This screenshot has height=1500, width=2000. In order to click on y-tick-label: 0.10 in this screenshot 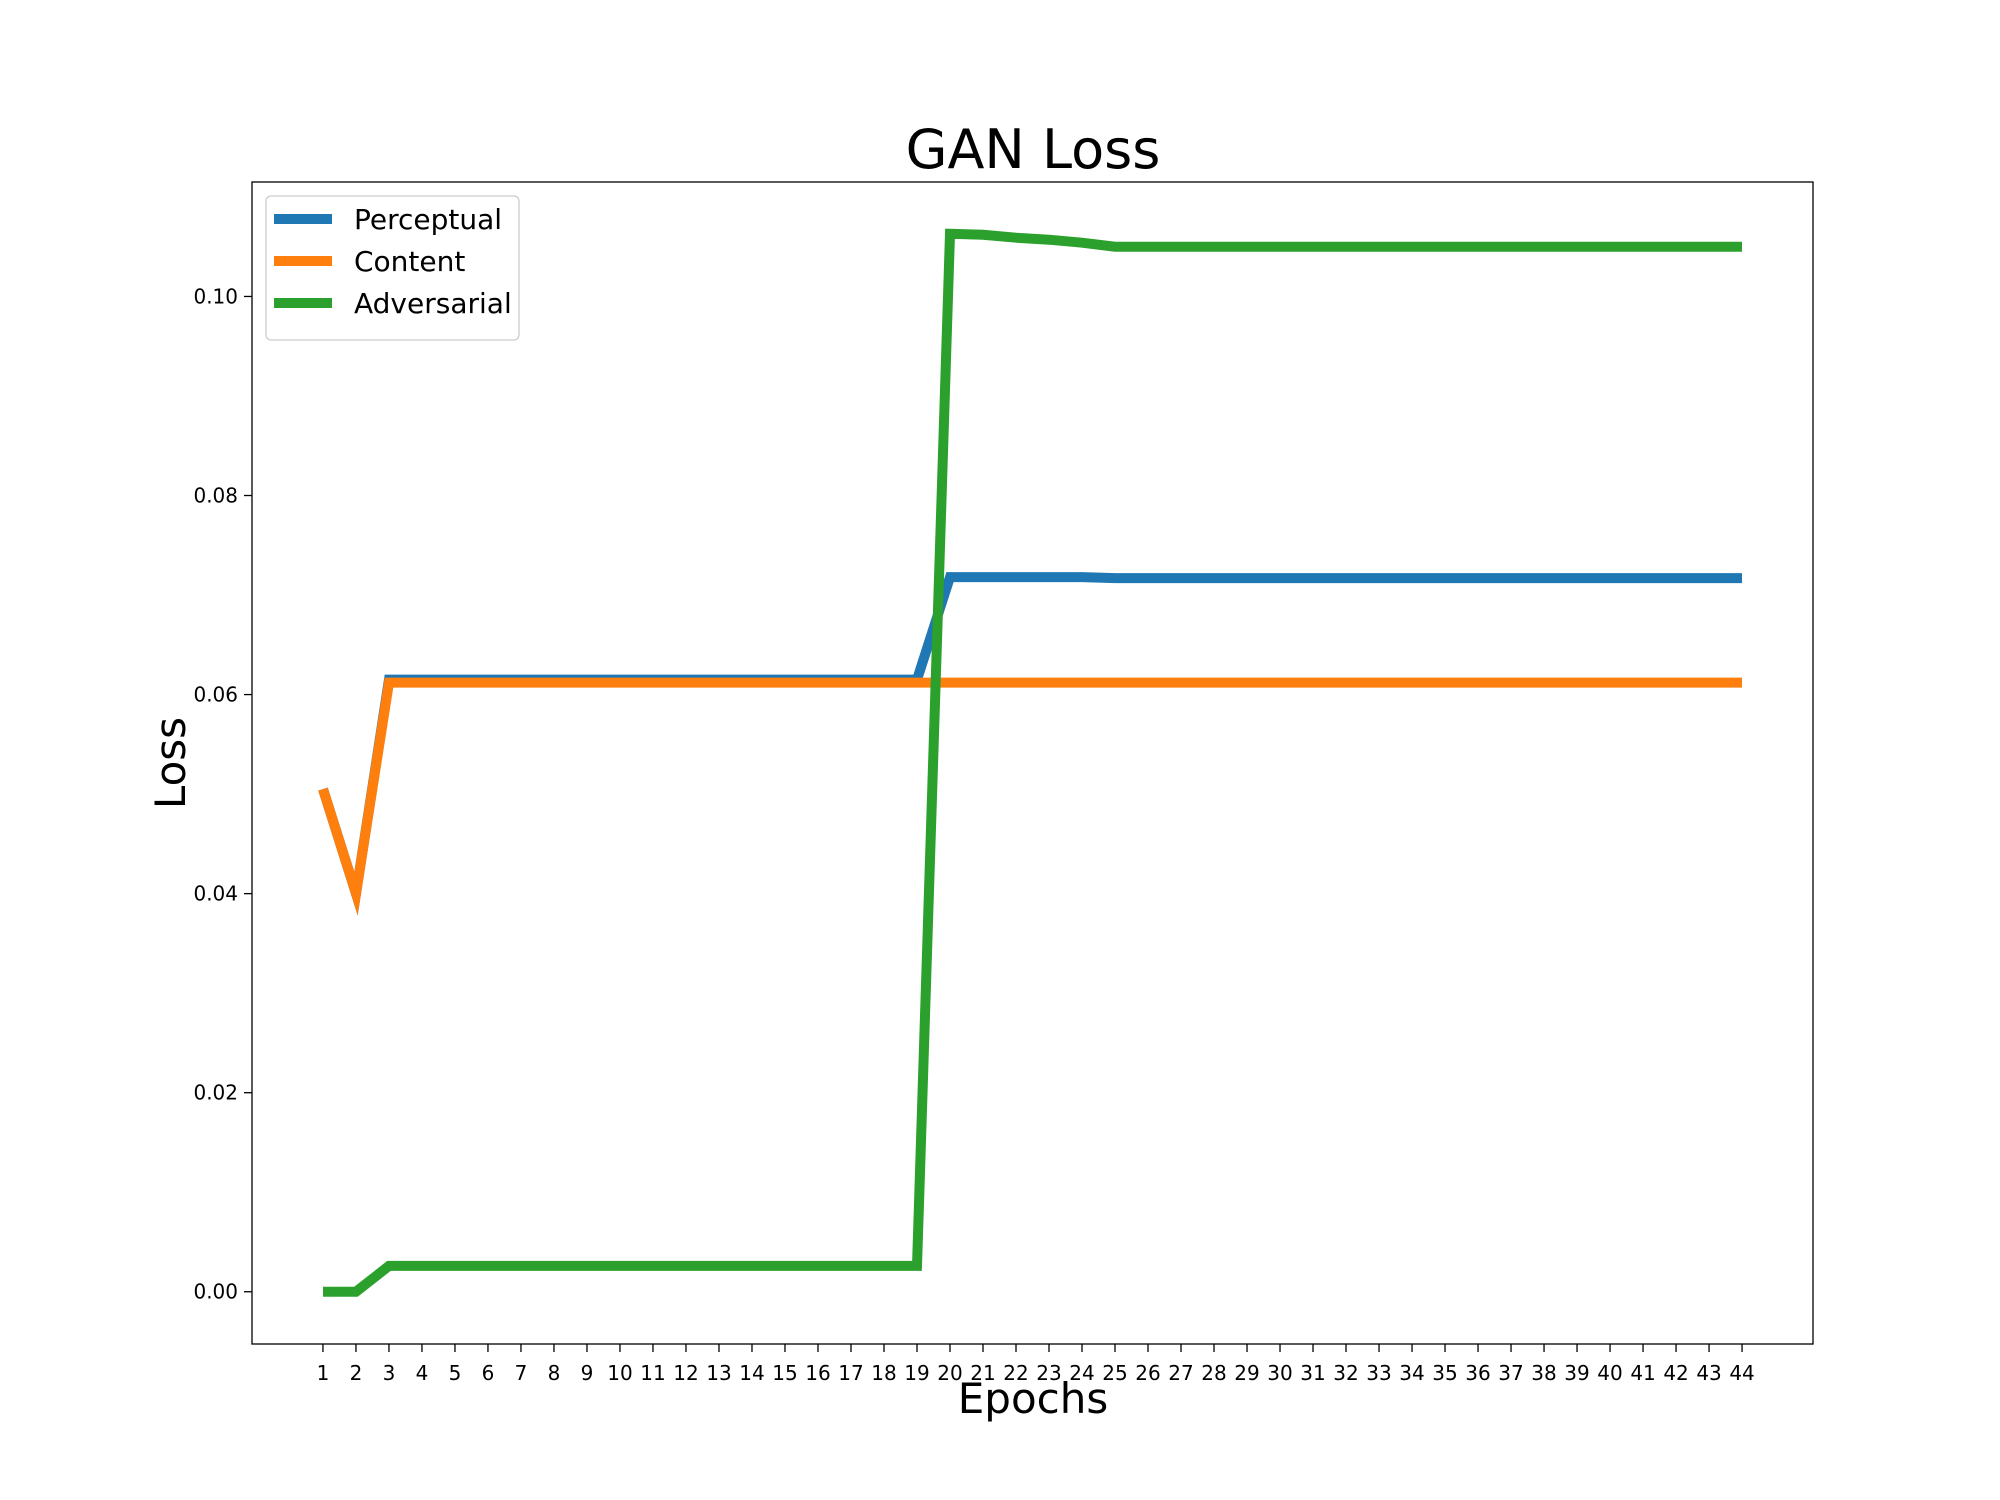, I will do `click(215, 296)`.